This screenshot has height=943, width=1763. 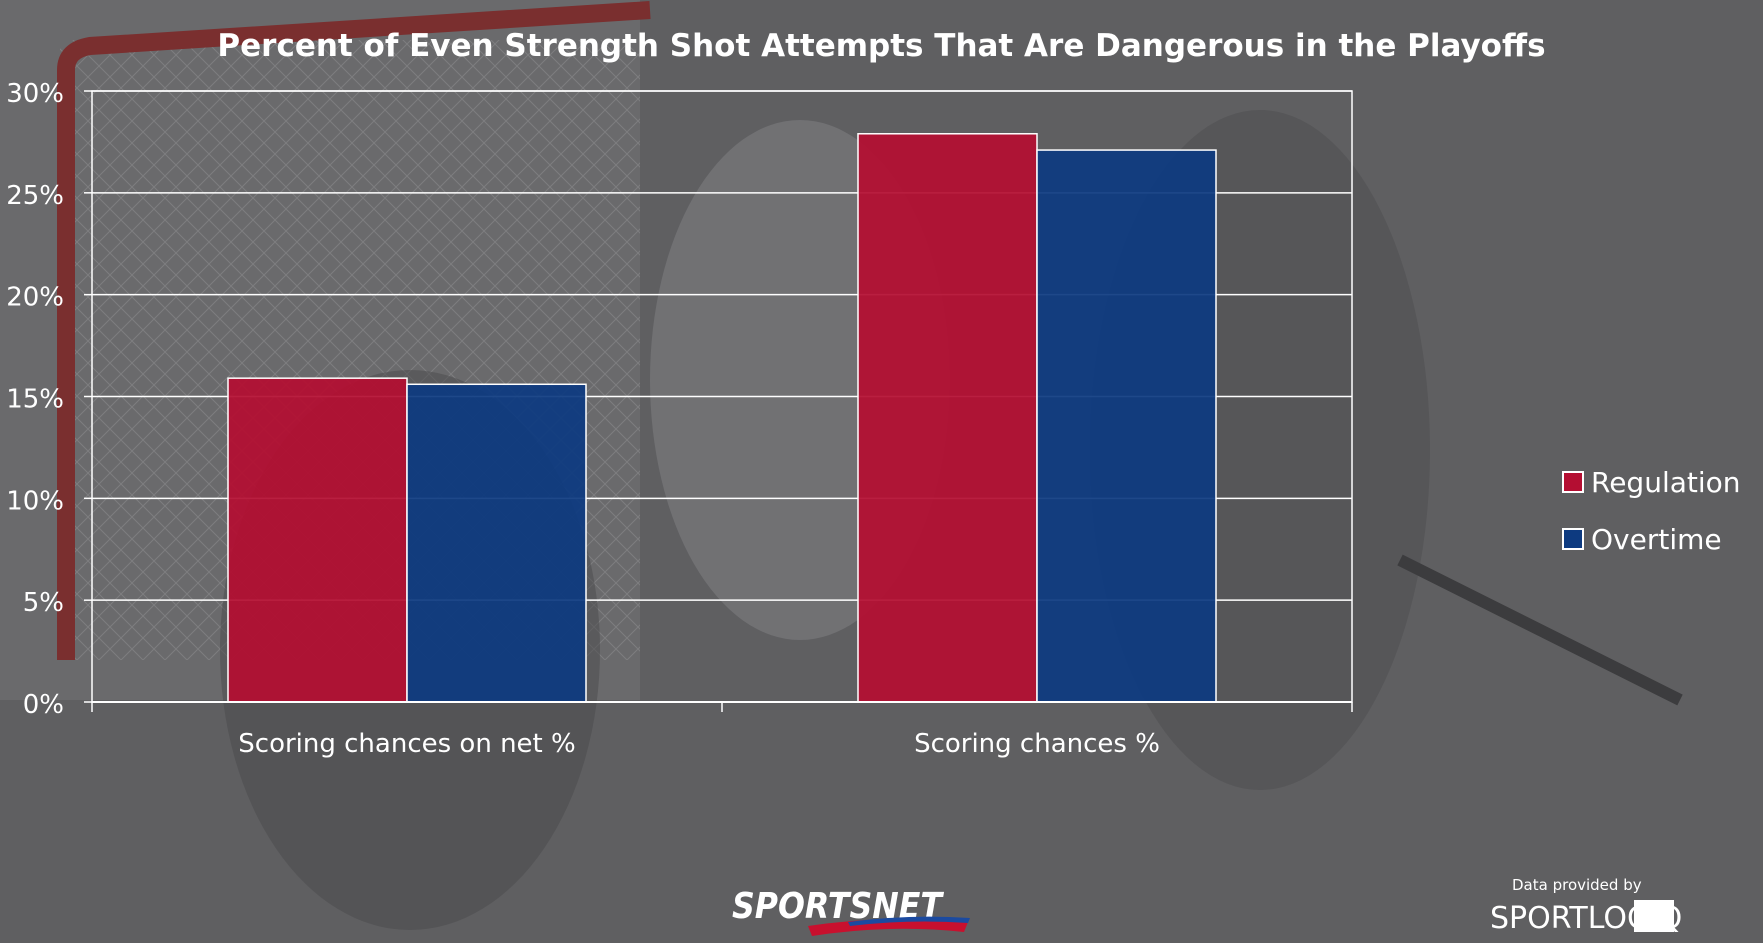 I want to click on legend-label-regulation: Regulation, so click(x=1666, y=482).